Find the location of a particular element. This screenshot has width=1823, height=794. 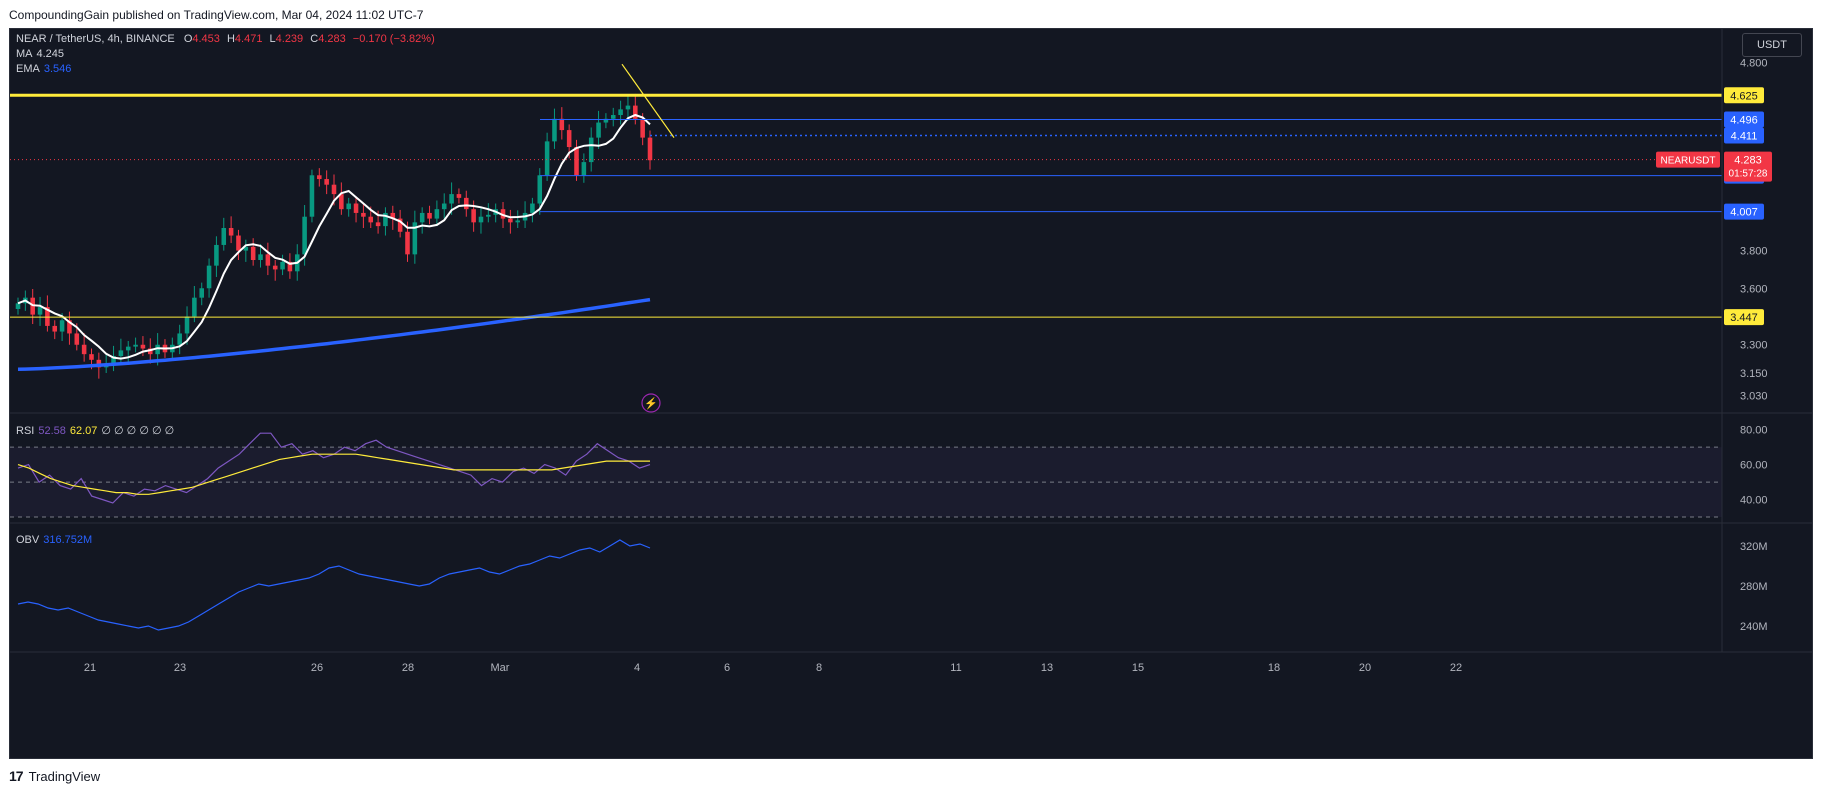

footer-brand: TradingView is located at coordinates (64, 776).